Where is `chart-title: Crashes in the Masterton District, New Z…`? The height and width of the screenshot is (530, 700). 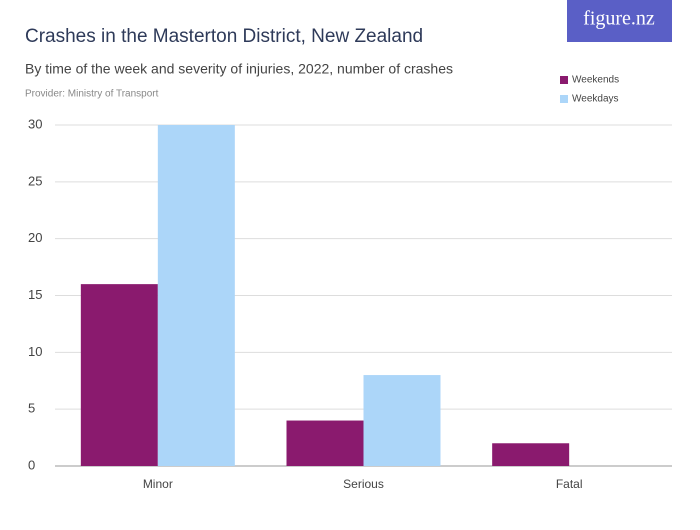
chart-title: Crashes in the Masterton District, New Z… is located at coordinates (224, 36).